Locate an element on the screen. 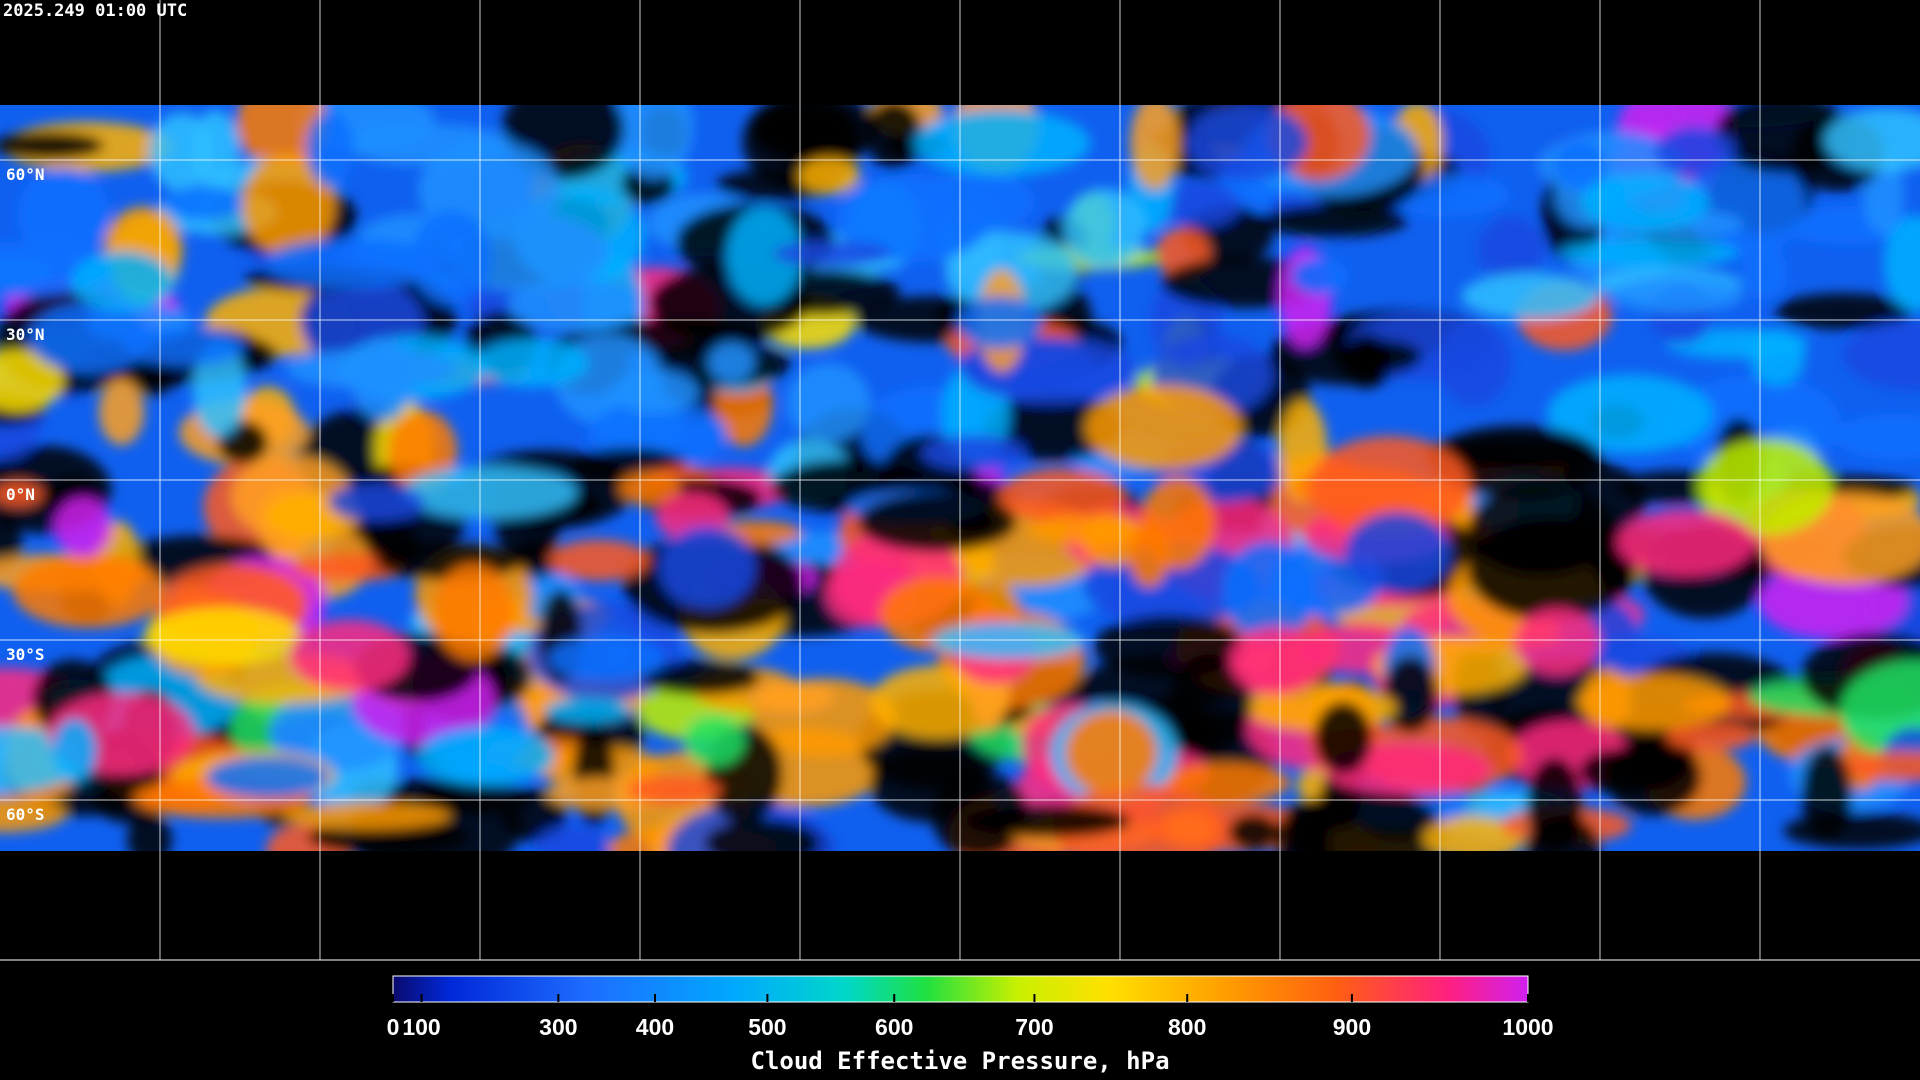  latitude-label: 30°S is located at coordinates (25, 654).